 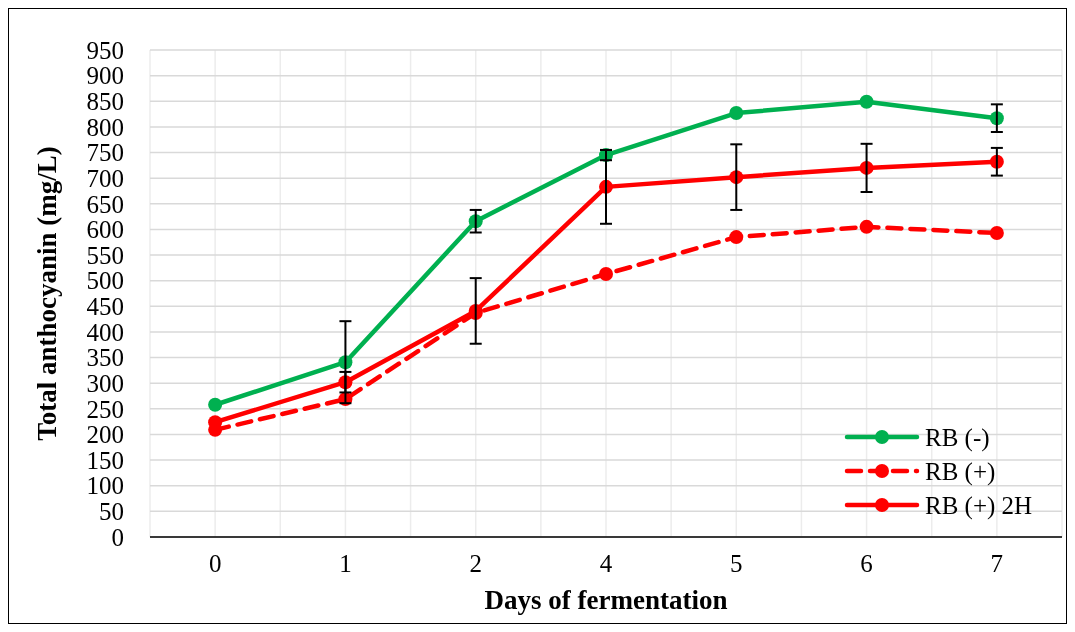 I want to click on y-tick-label: 900, so click(x=105, y=76).